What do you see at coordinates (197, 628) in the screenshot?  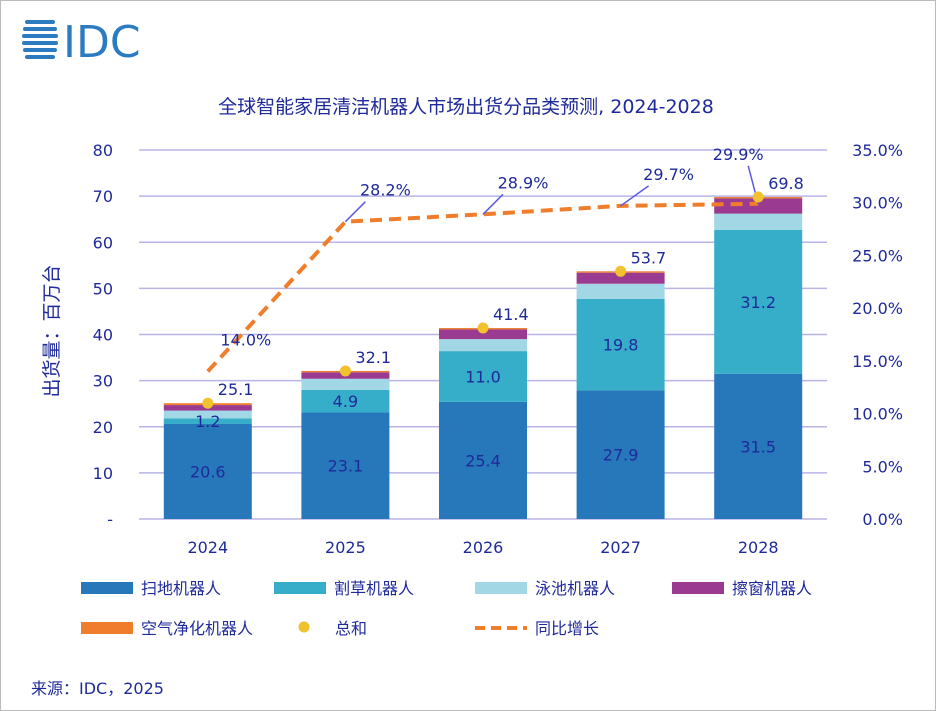 I see `legend-label: 空气净化机器人` at bounding box center [197, 628].